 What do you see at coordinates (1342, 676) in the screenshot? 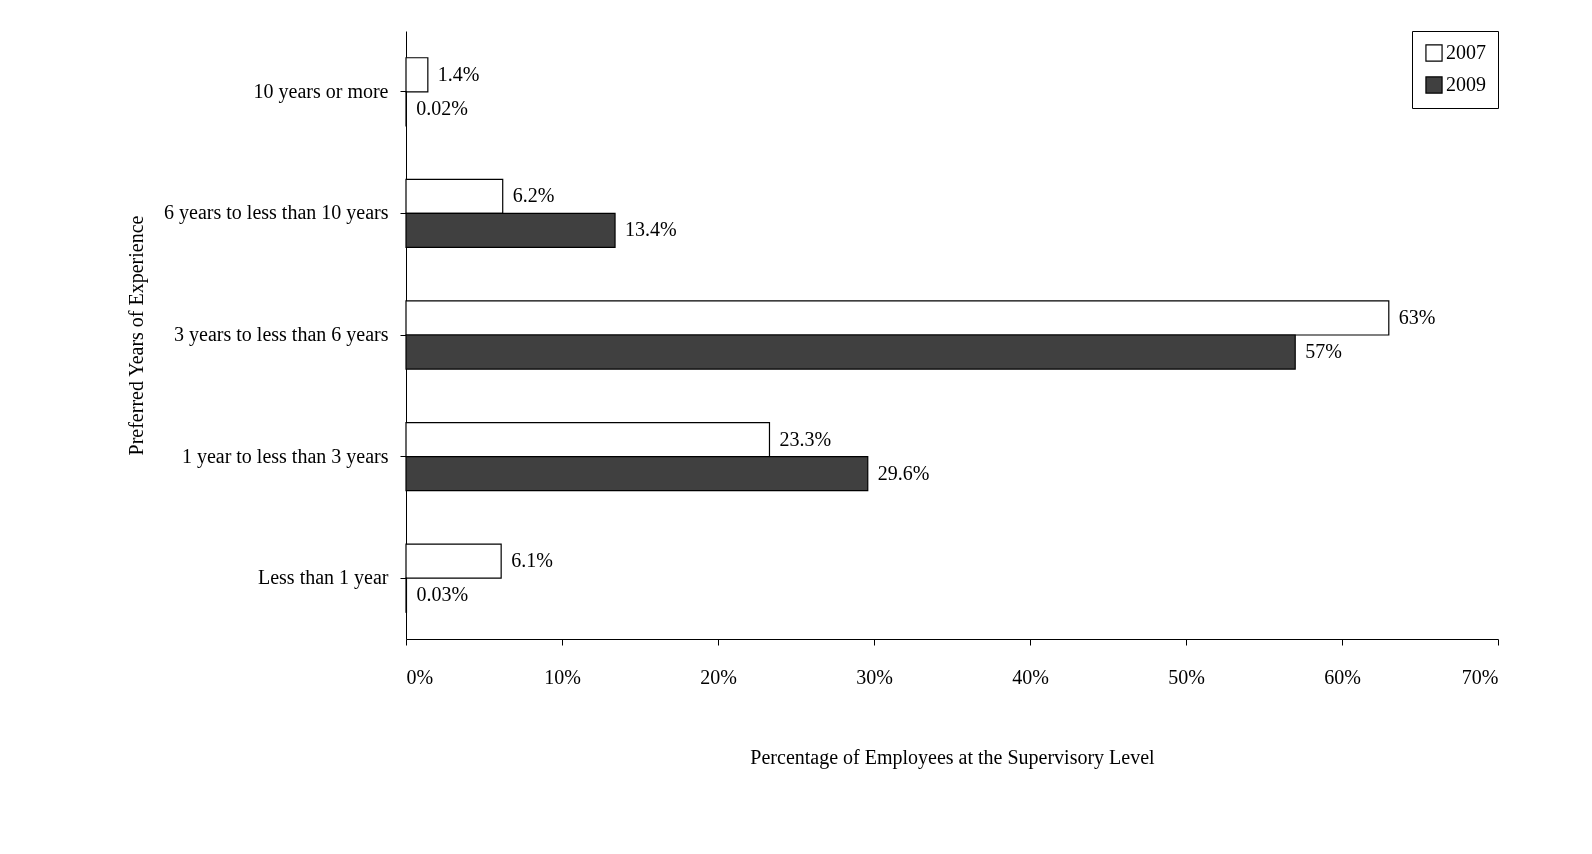
I see `x-tick-label: 60%` at bounding box center [1342, 676].